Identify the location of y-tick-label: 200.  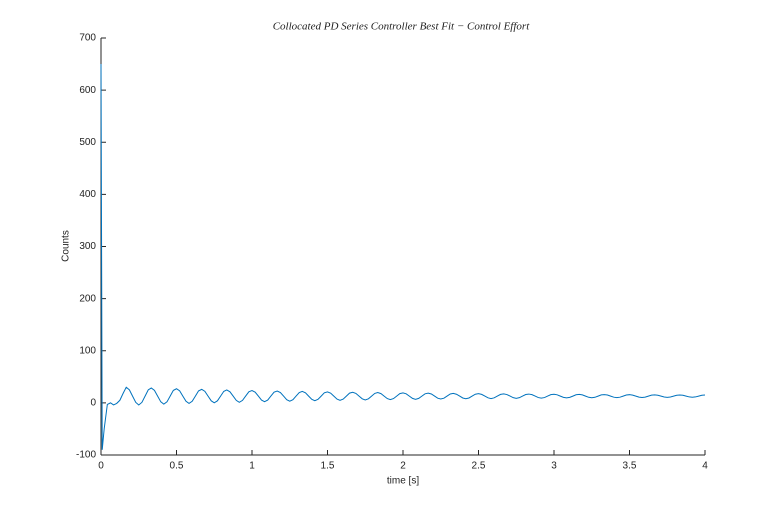
(87, 298).